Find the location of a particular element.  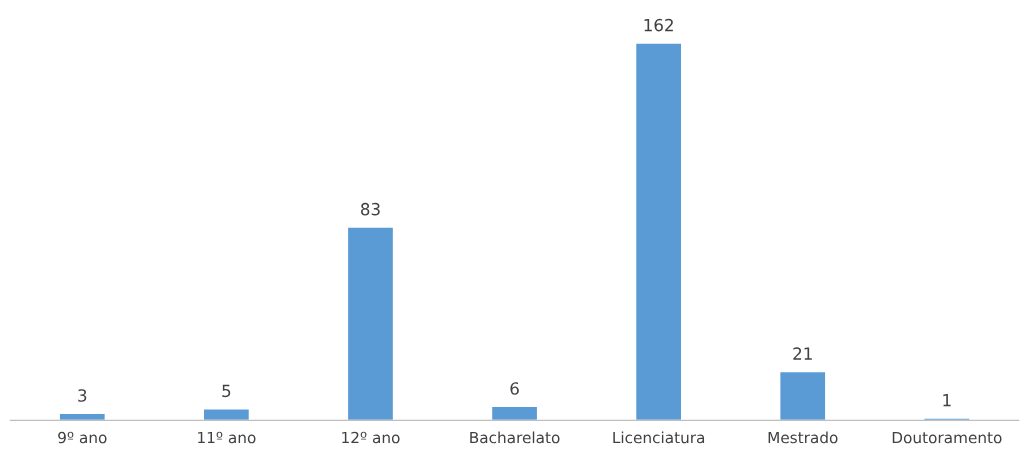

data-label: 3 is located at coordinates (82, 395).